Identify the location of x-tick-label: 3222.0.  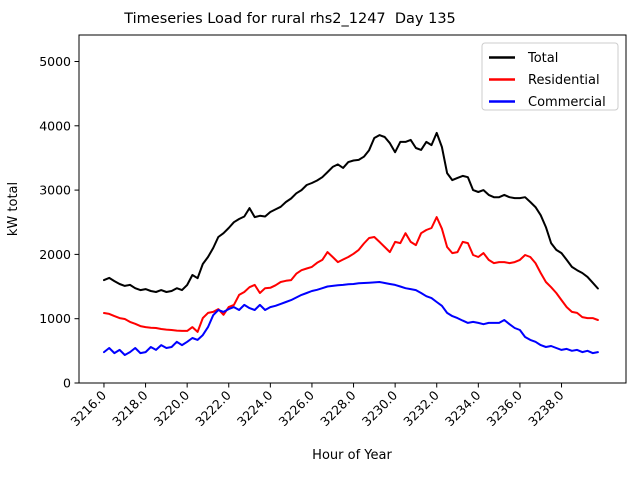
(213, 408).